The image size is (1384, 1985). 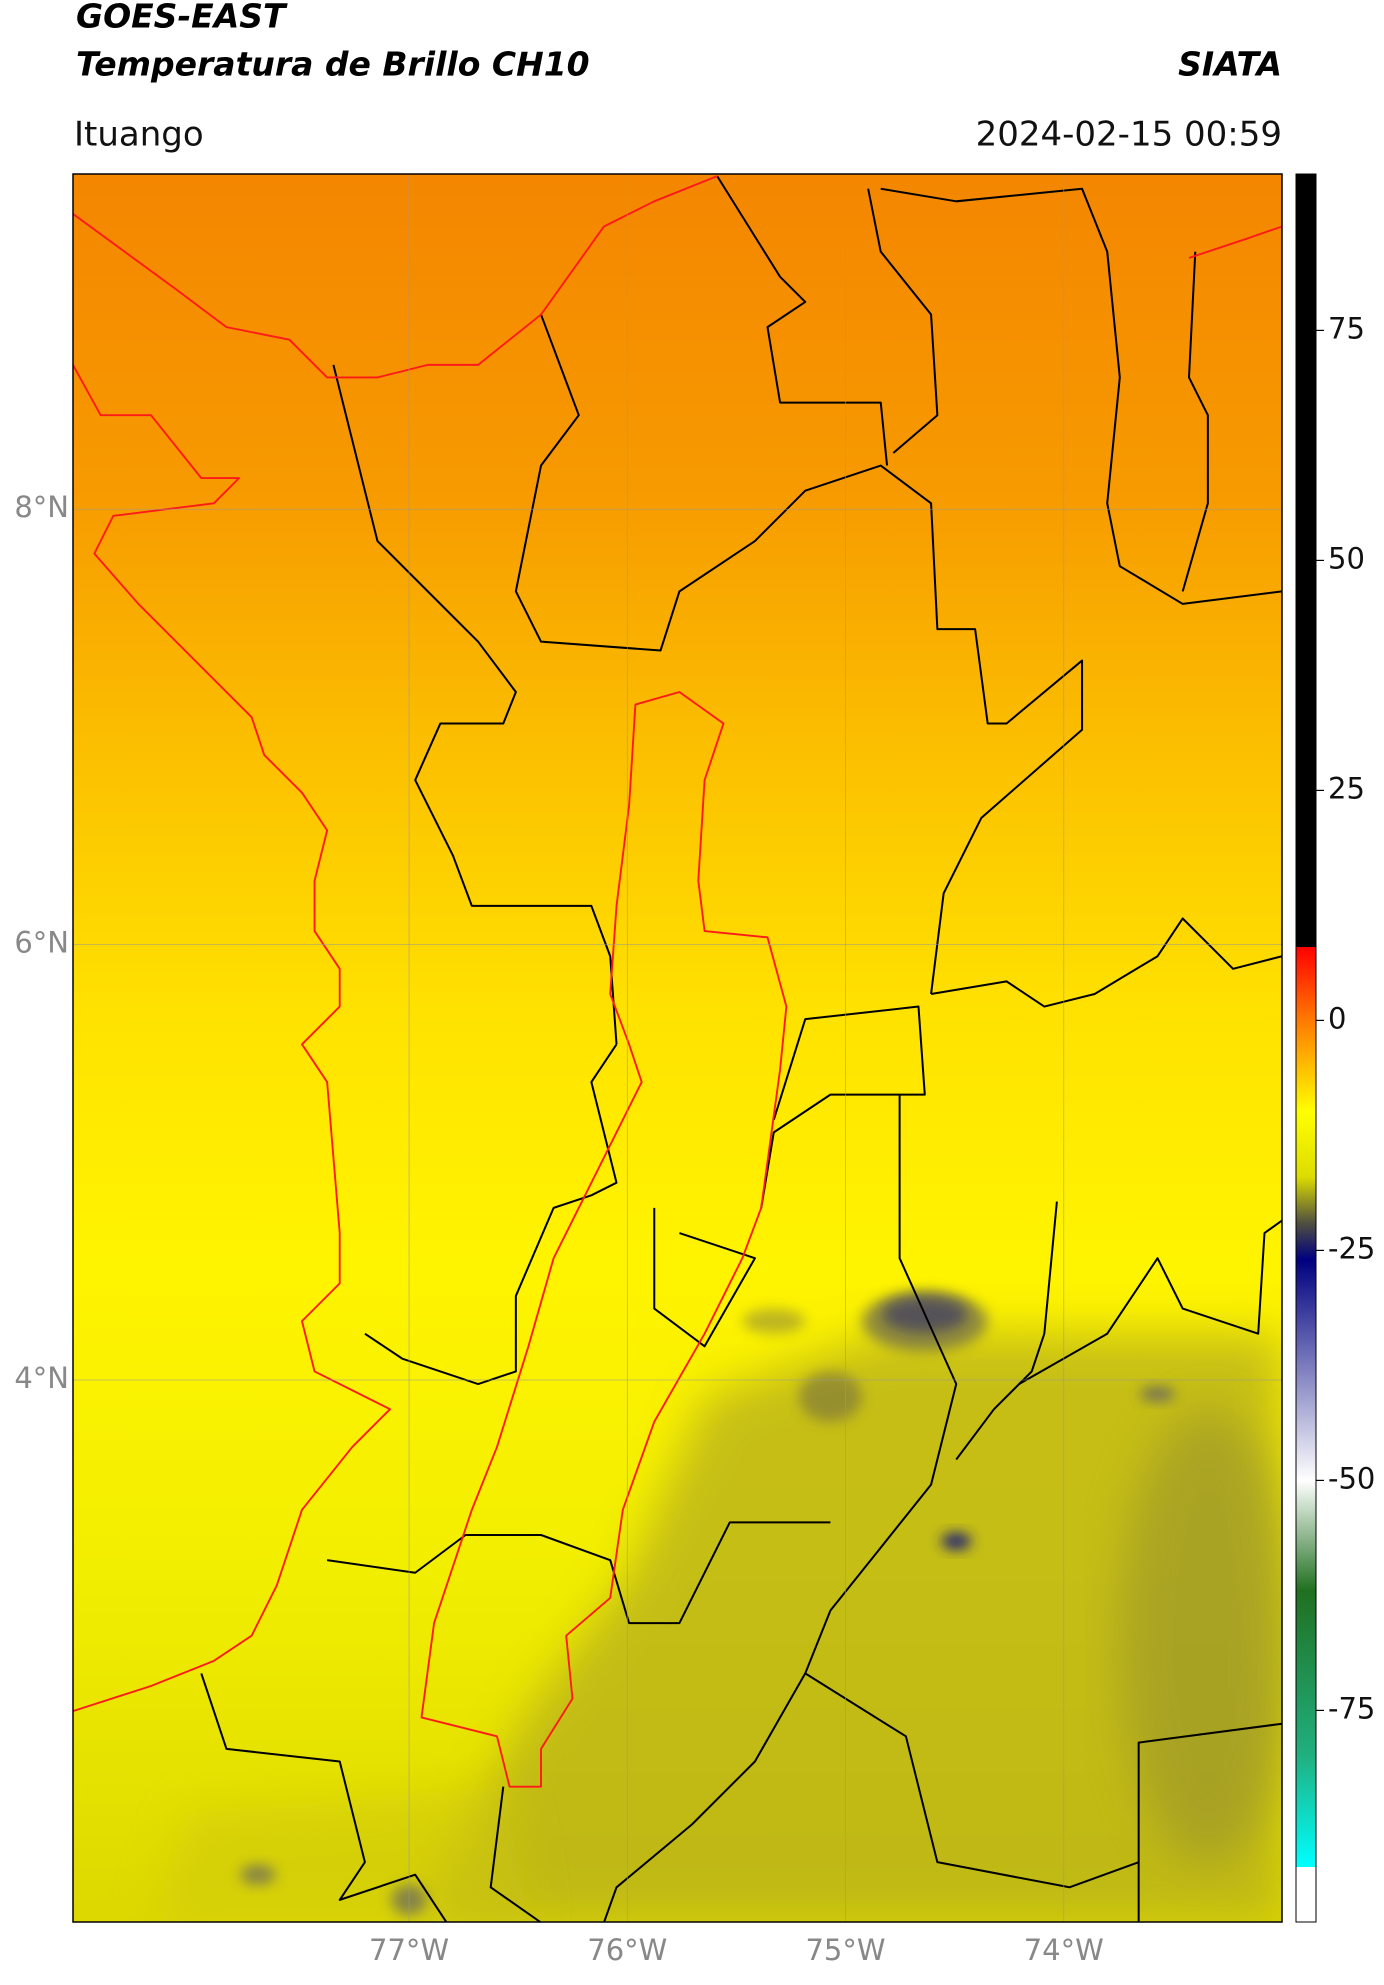 I want to click on colorbar-tick-label: -25, so click(x=1351, y=1248).